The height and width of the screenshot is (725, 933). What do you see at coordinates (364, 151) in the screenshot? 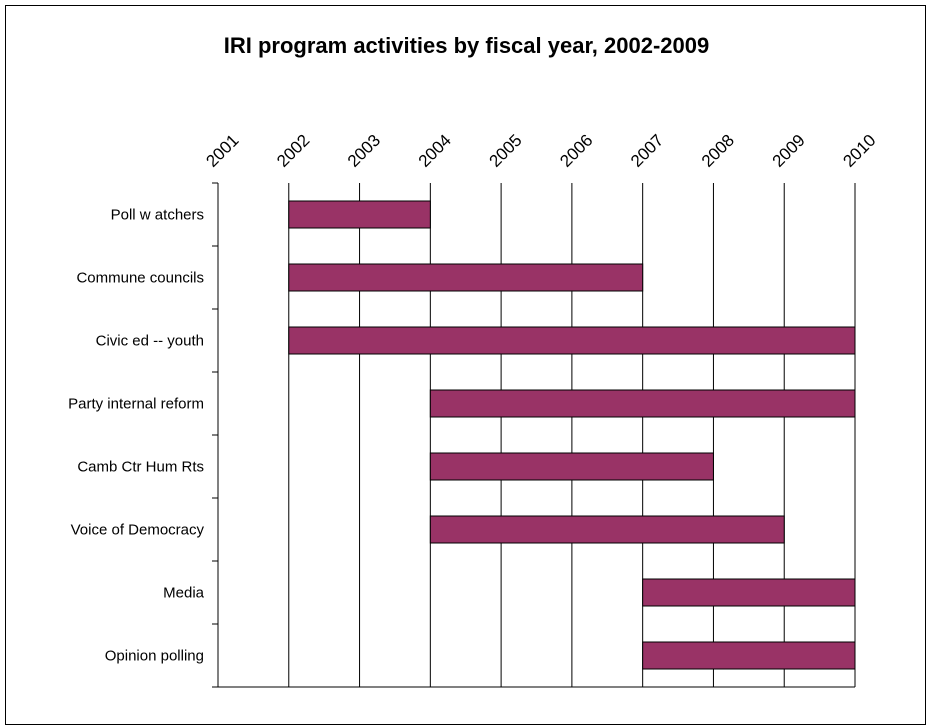
I see `x-tick-label-2003: 2003` at bounding box center [364, 151].